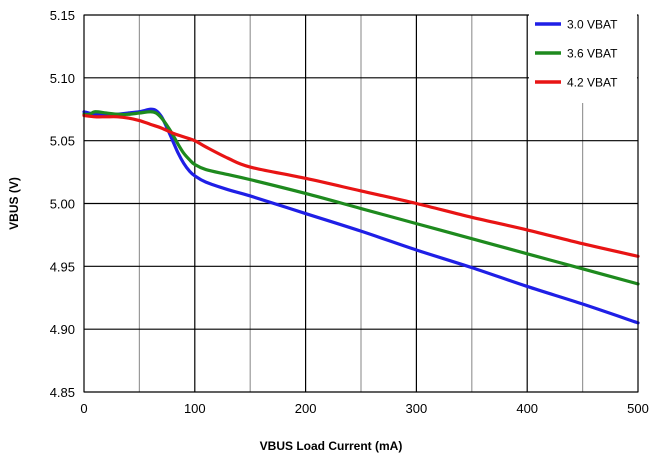 The width and height of the screenshot is (651, 467). I want to click on legend-label: 3.6 VBAT, so click(592, 54).